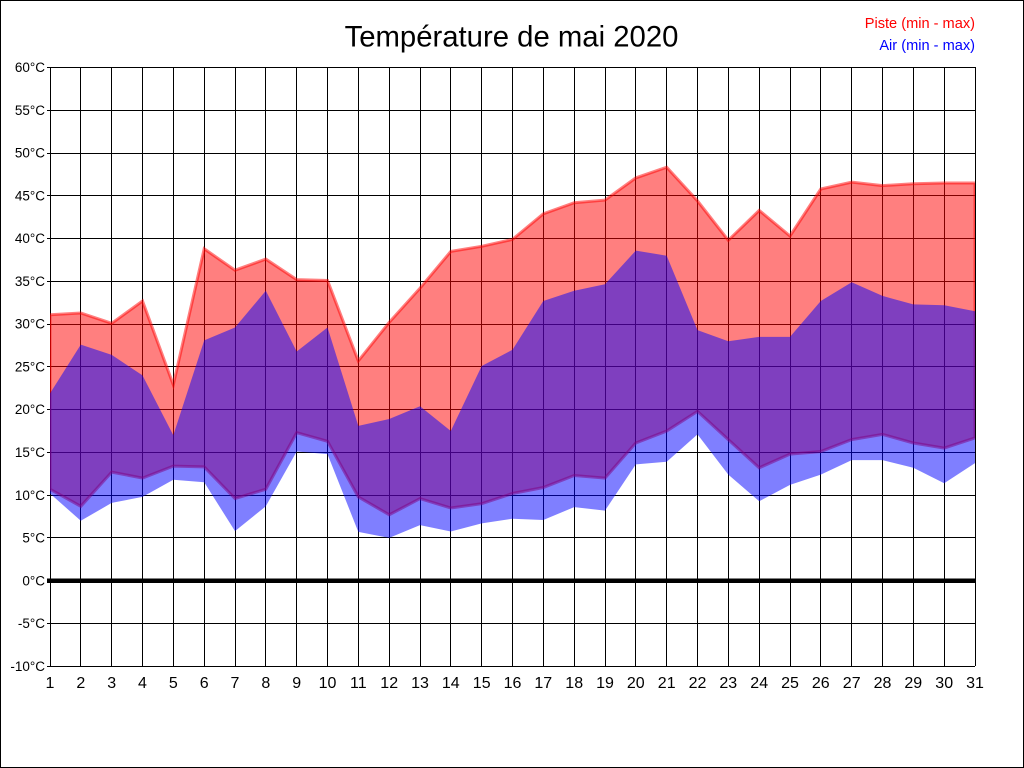 The height and width of the screenshot is (768, 1024). Describe the element at coordinates (451, 683) in the screenshot. I see `svg-text: 14` at that location.